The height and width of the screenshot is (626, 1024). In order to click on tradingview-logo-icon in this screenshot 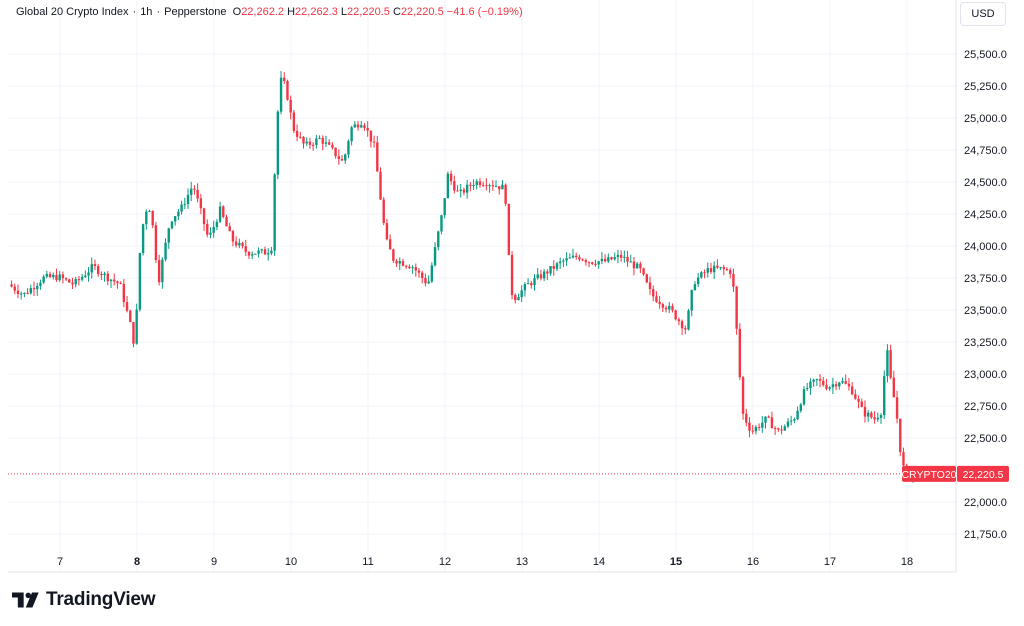, I will do `click(25, 600)`.